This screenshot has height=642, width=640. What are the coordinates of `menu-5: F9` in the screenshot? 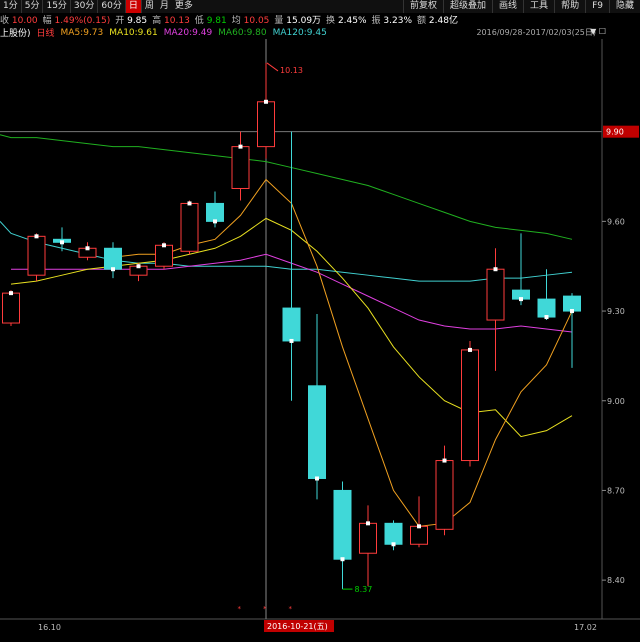 It's located at (597, 6).